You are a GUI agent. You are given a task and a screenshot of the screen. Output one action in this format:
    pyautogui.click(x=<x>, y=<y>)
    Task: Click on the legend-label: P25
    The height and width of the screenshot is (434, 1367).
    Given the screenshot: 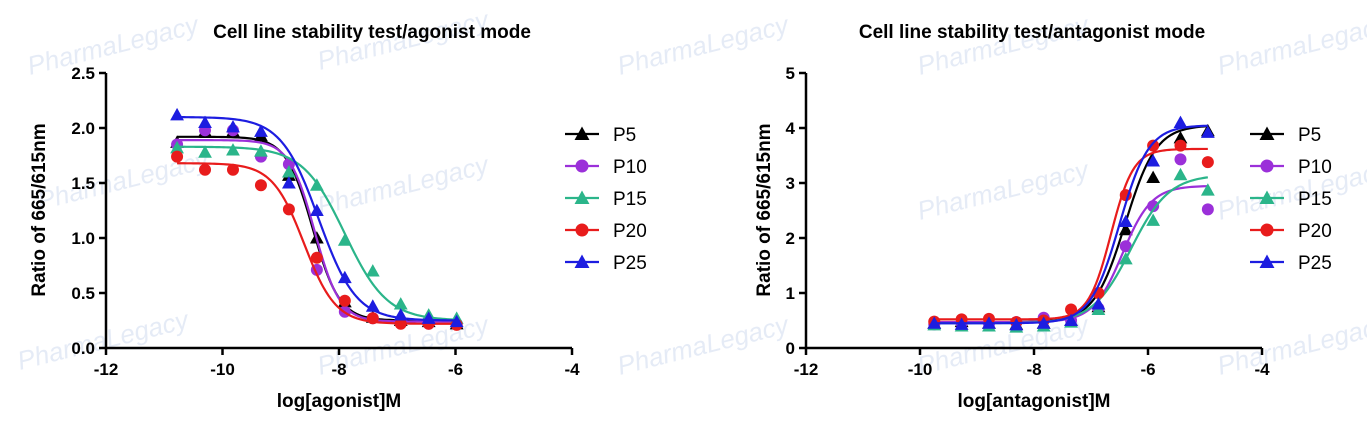 What is the action you would take?
    pyautogui.click(x=630, y=263)
    